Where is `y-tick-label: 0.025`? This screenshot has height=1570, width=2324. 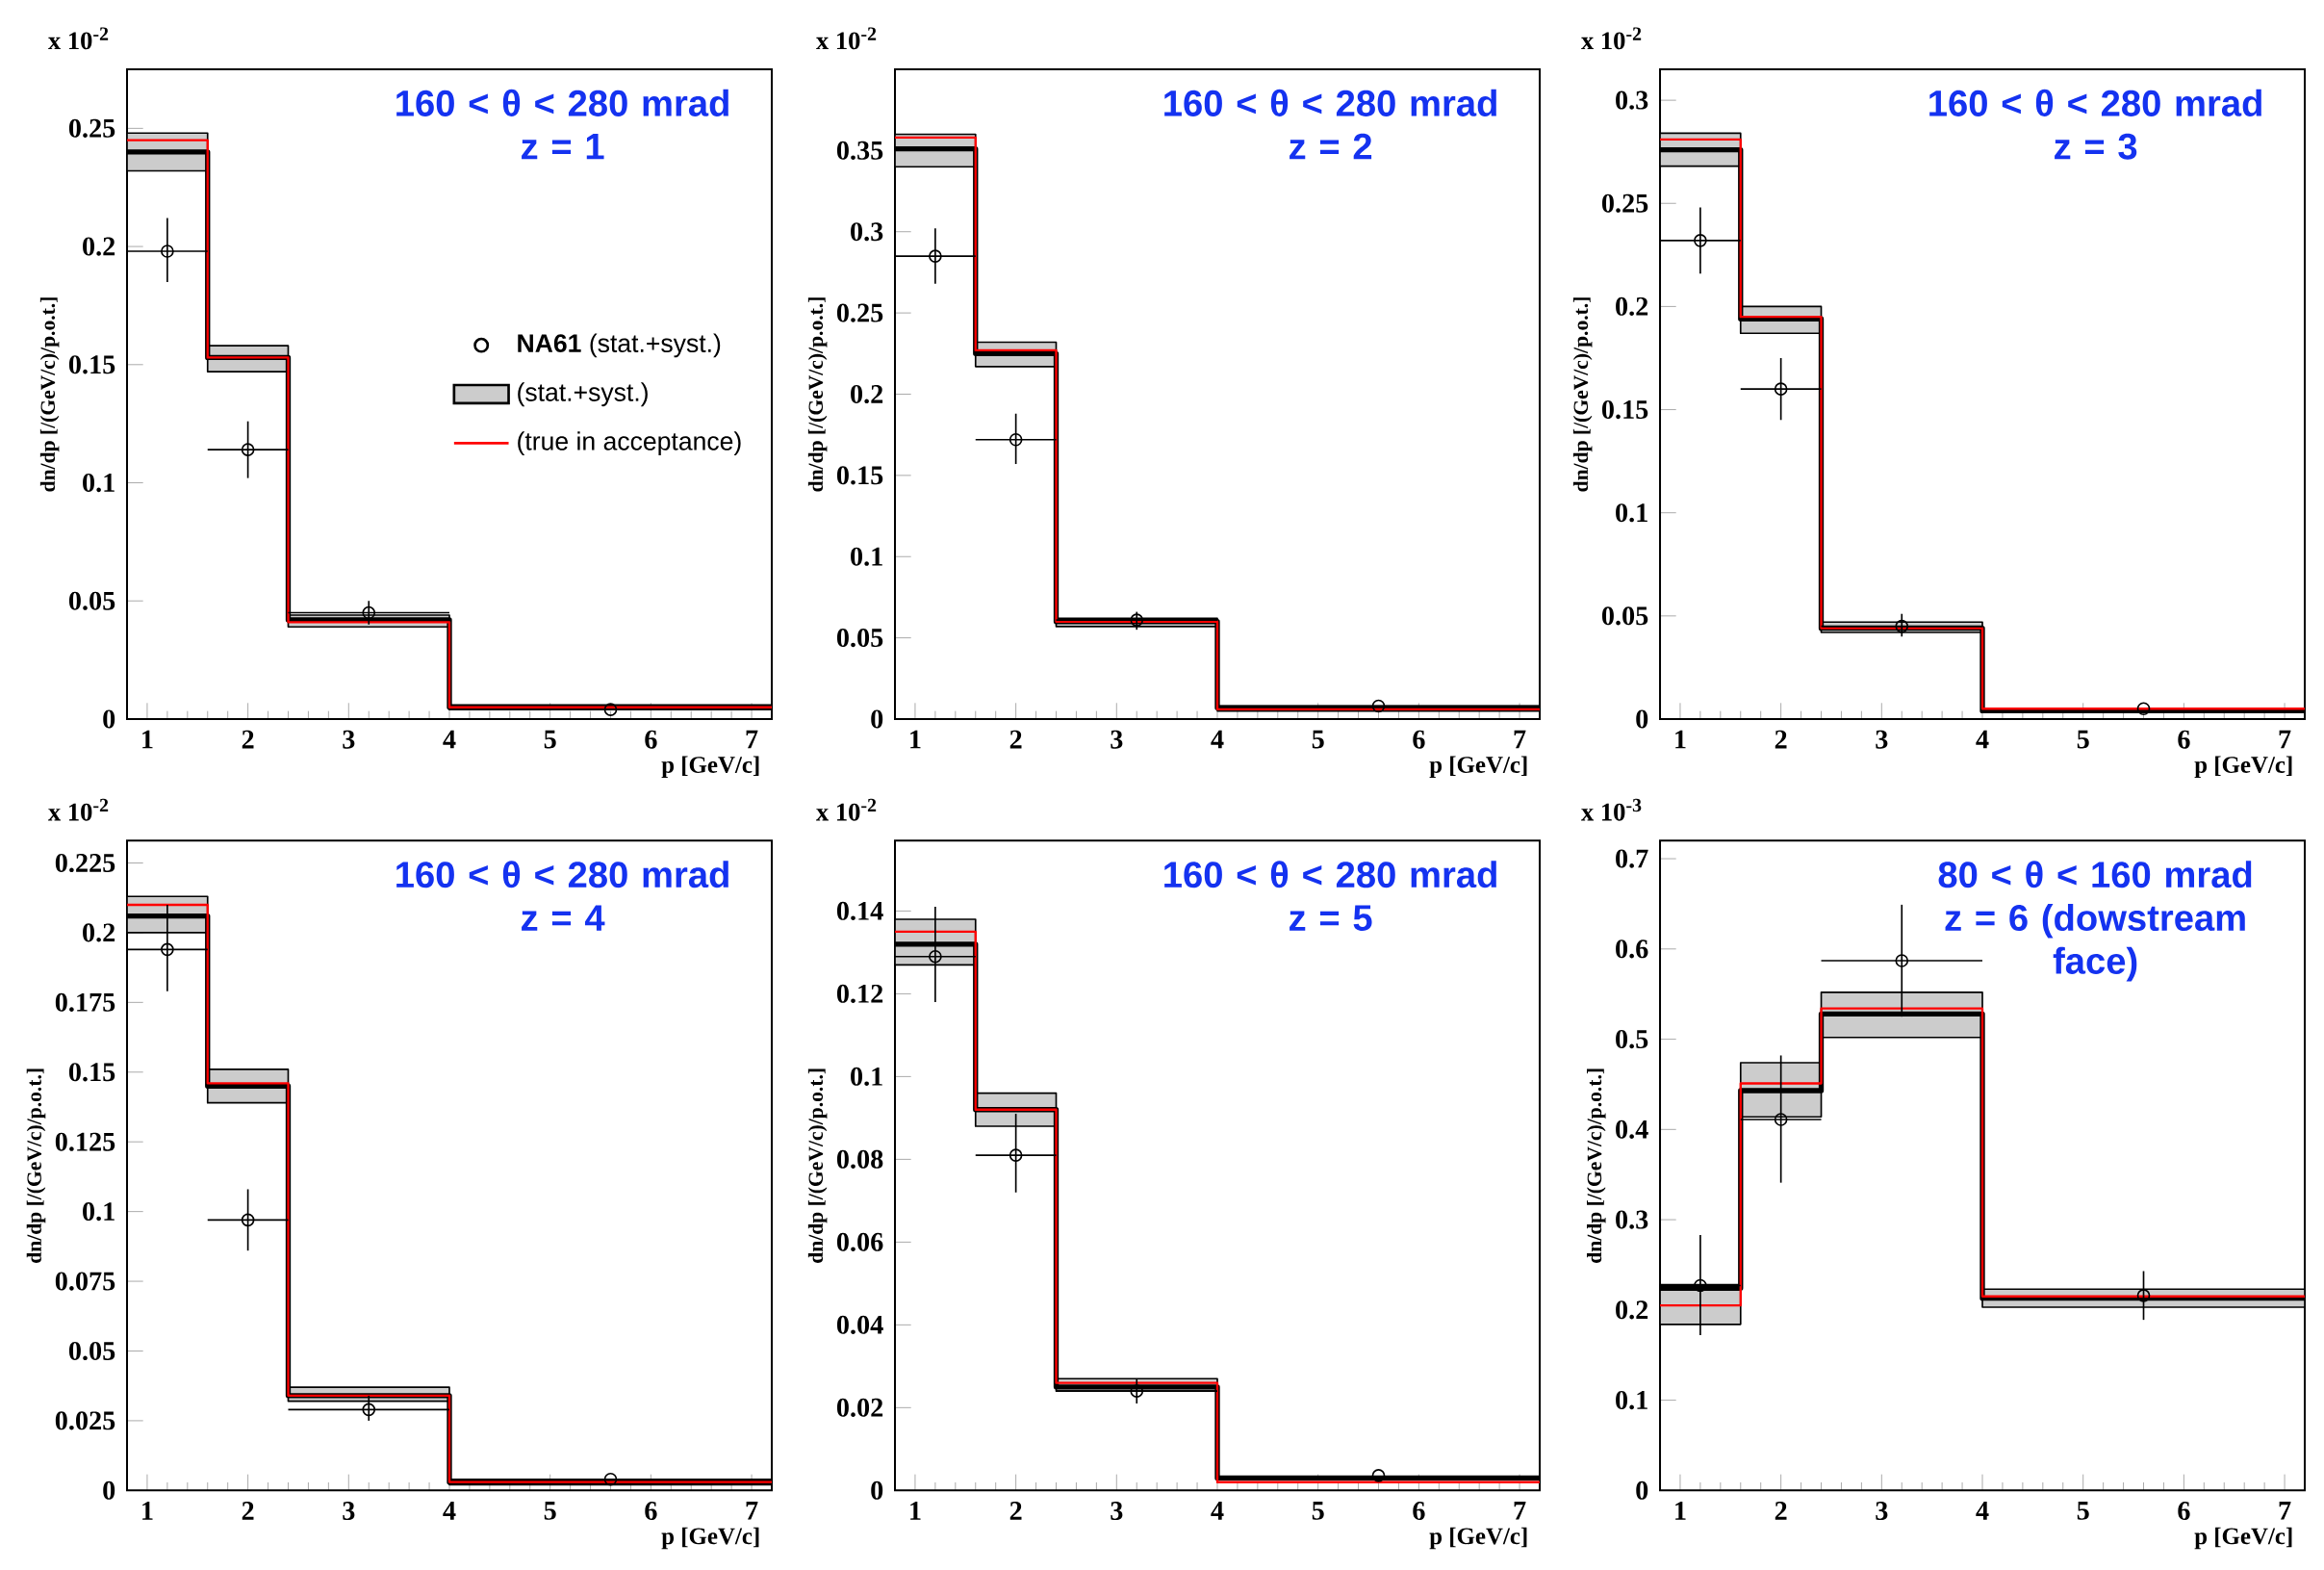 y-tick-label: 0.025 is located at coordinates (85, 1420).